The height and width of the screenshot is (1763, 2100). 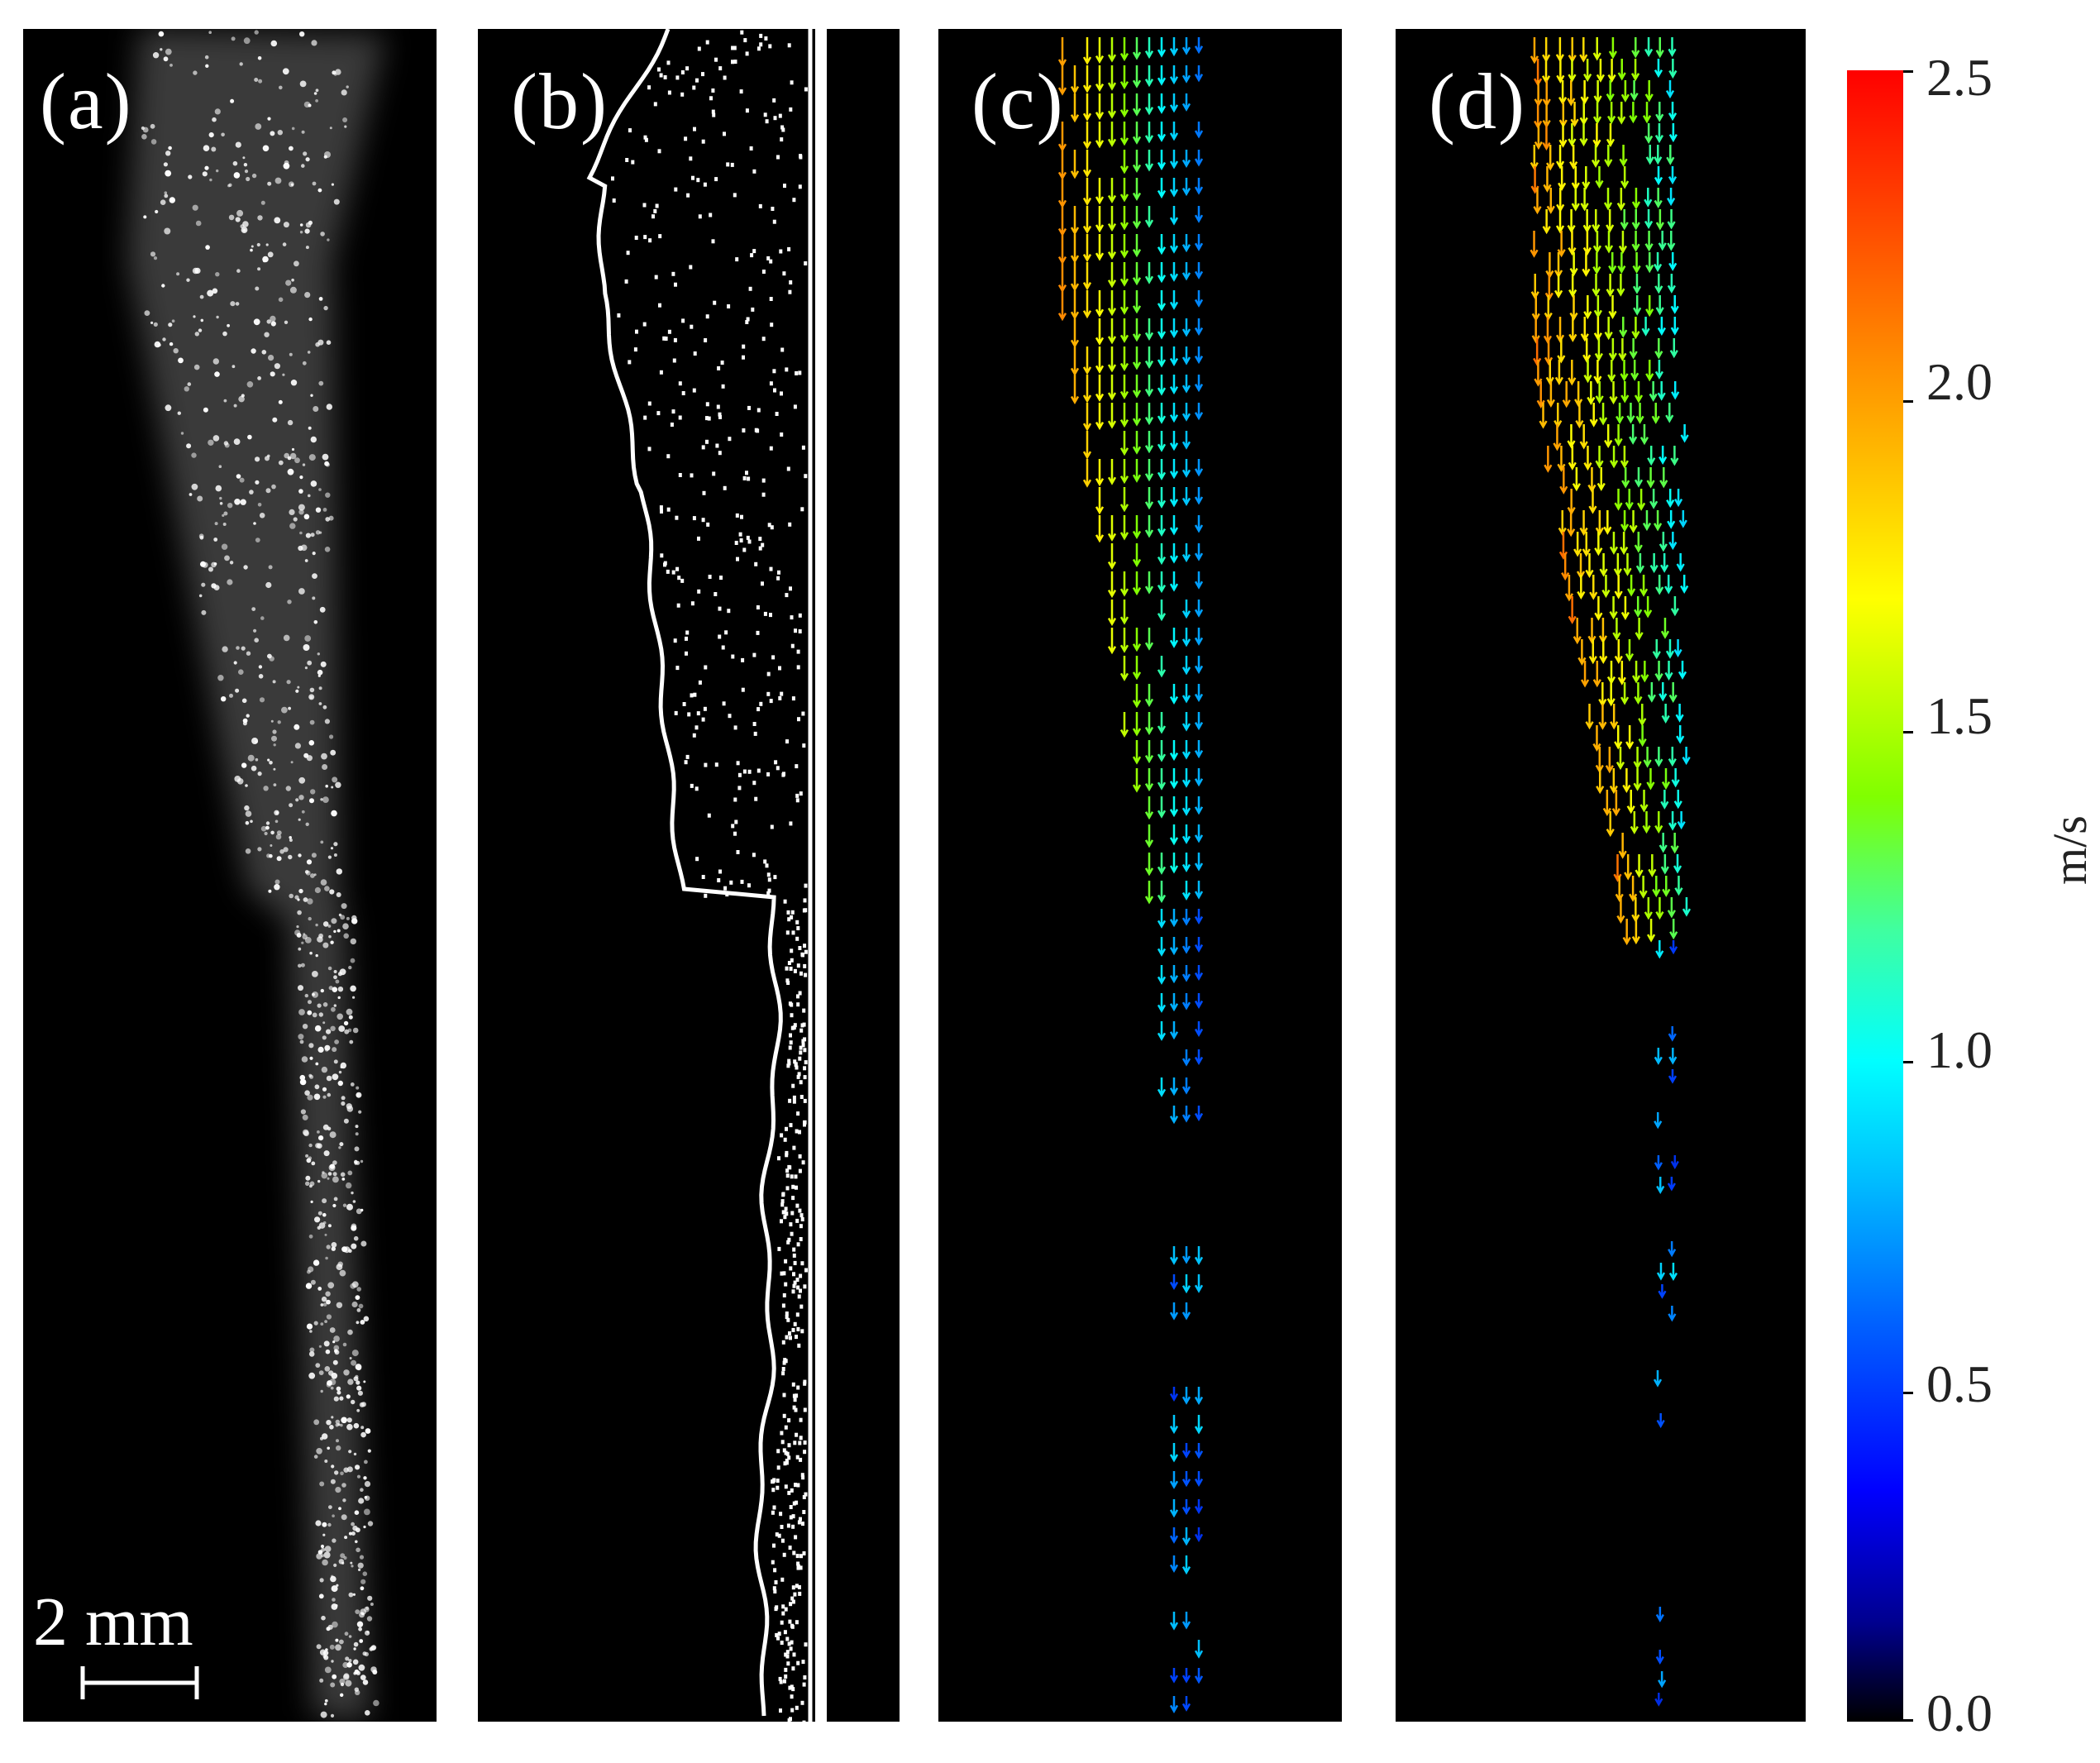 What do you see at coordinates (1959, 381) in the screenshot?
I see `colorbar-tick-label: 2.0` at bounding box center [1959, 381].